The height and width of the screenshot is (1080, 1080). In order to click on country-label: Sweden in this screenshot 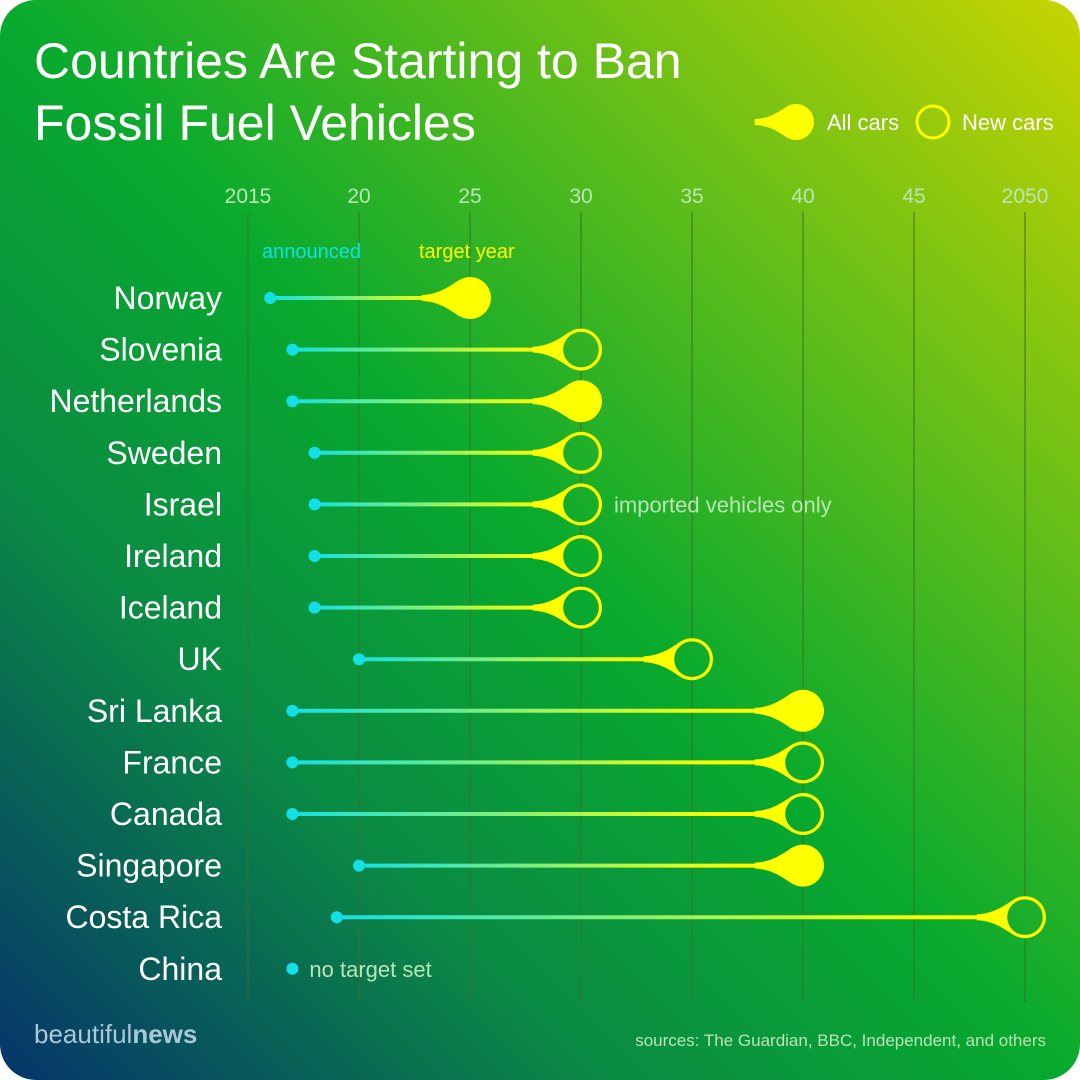, I will do `click(164, 453)`.